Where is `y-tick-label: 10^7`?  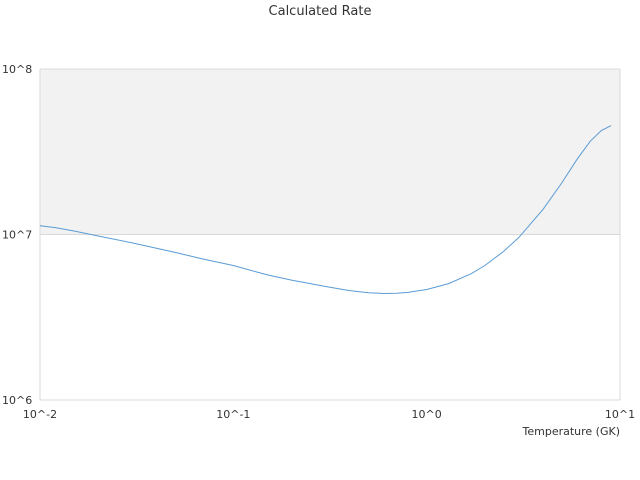 y-tick-label: 10^7 is located at coordinates (17, 235).